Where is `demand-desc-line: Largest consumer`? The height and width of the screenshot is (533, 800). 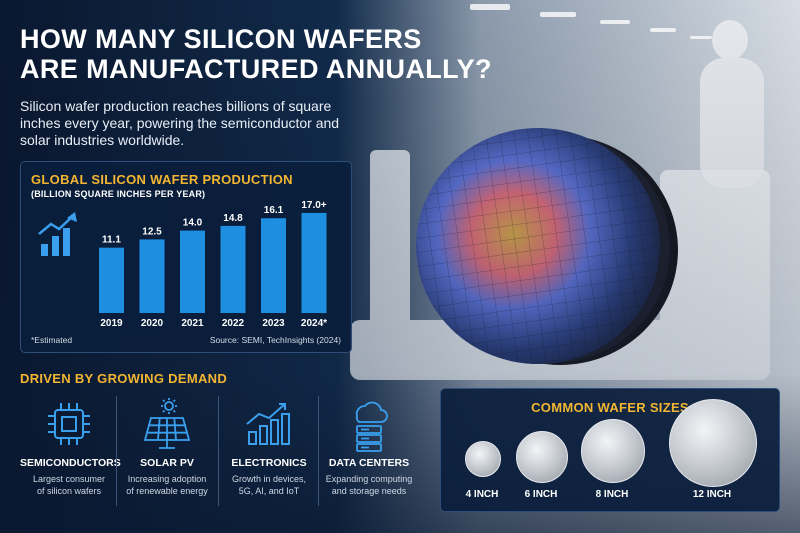 demand-desc-line: Largest consumer is located at coordinates (69, 479).